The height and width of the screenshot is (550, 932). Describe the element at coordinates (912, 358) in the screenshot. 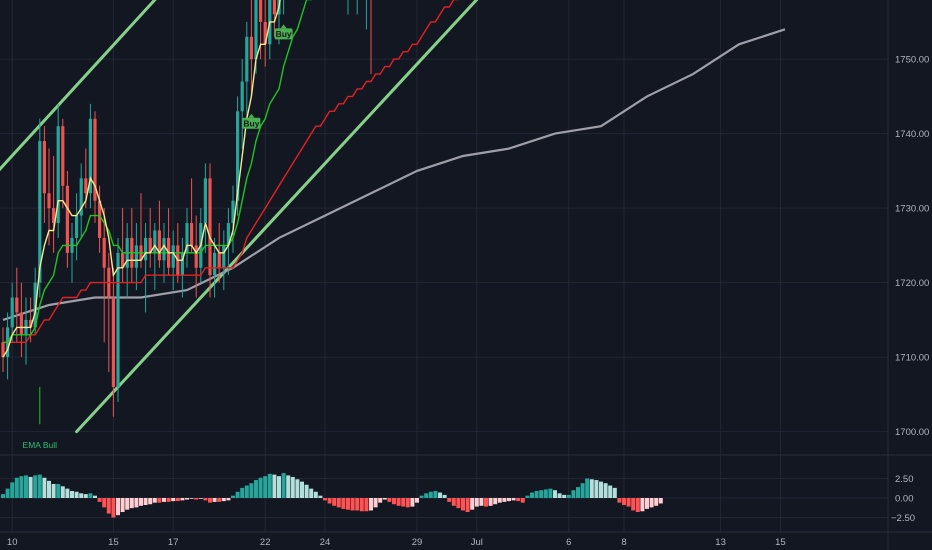

I see `price-tick-label: 1710.00` at that location.